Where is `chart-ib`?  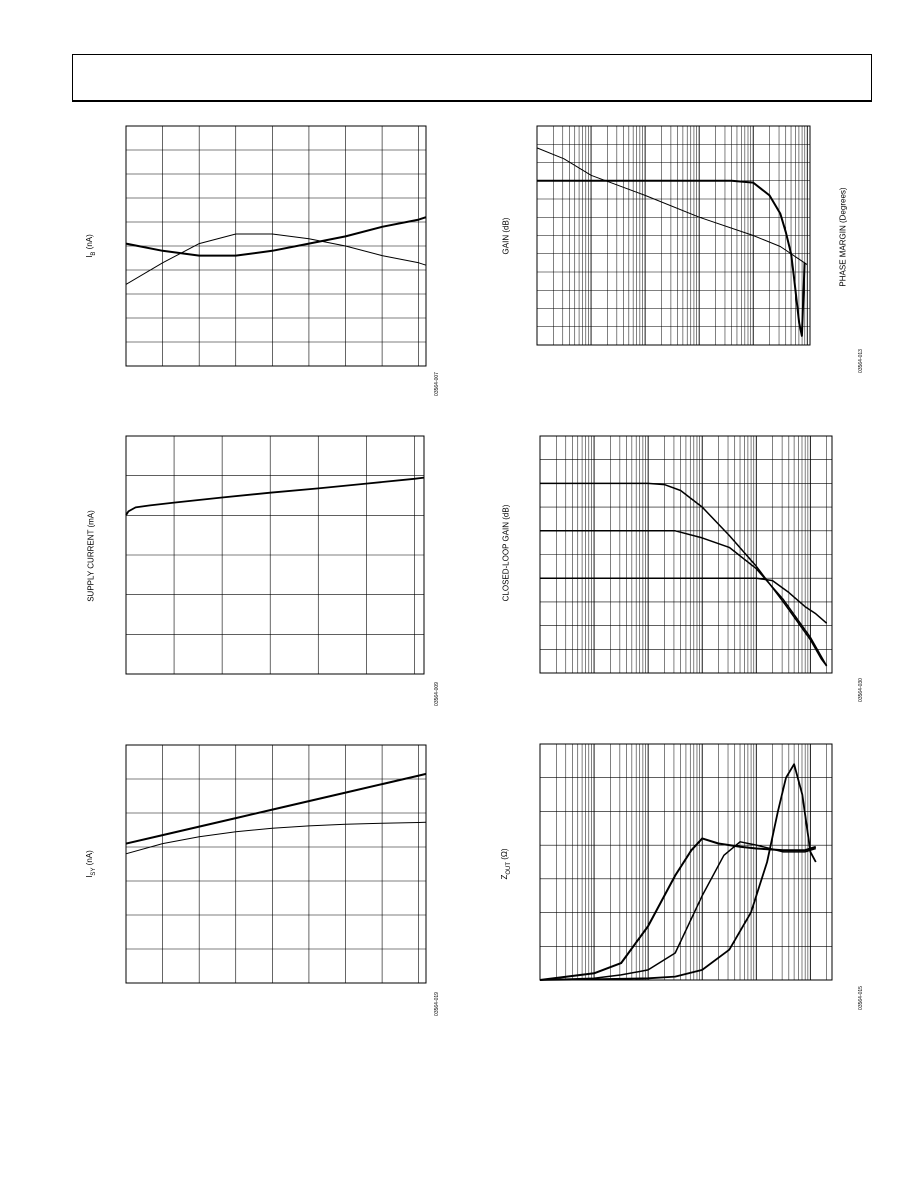
chart-ib is located at coordinates (276, 246).